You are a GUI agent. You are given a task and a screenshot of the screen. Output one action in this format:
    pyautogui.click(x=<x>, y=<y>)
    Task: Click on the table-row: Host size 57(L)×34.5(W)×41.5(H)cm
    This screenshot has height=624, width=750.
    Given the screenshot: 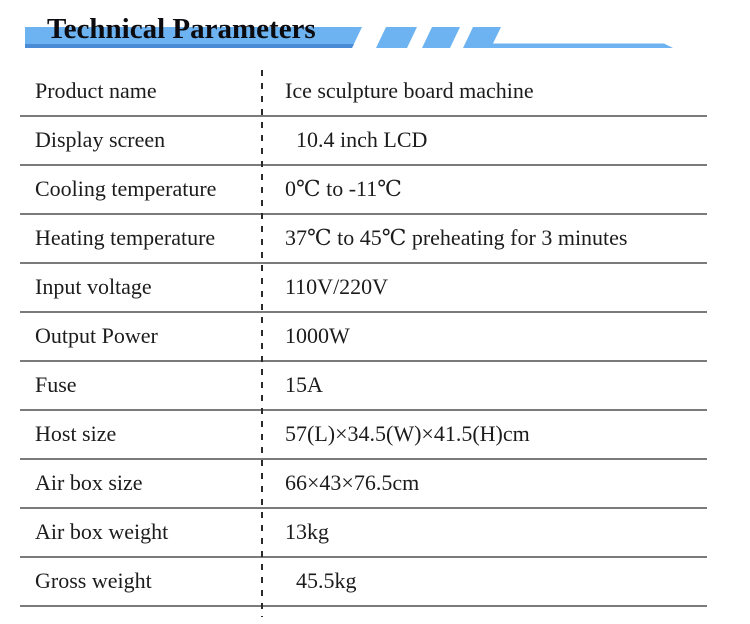 What is the action you would take?
    pyautogui.click(x=363, y=435)
    